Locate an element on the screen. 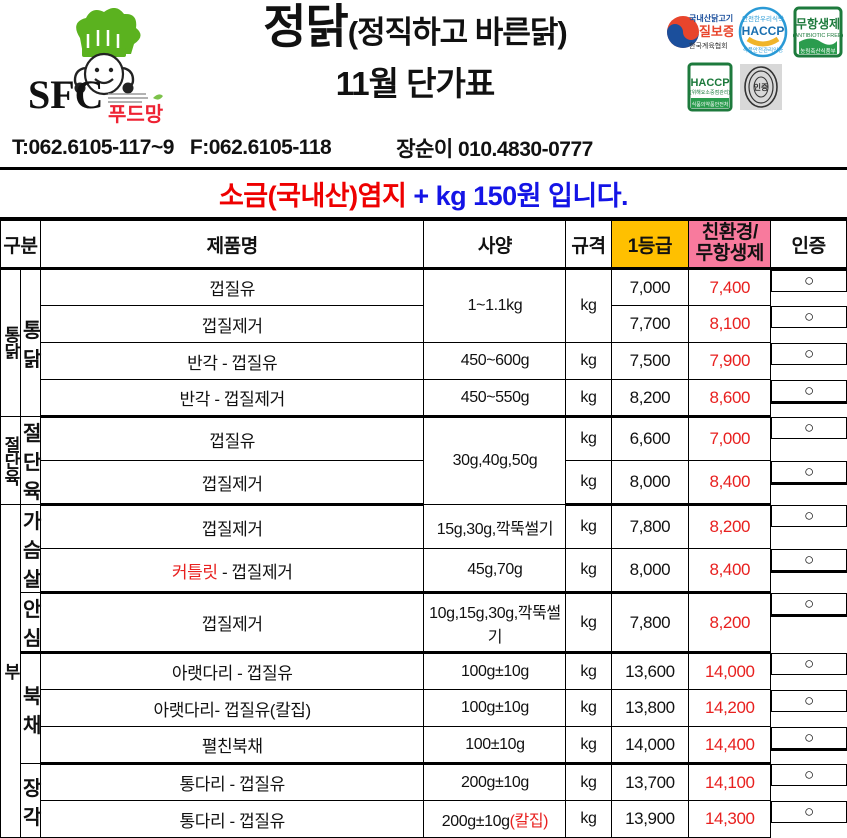  price-eco: 14,400 is located at coordinates (730, 745).